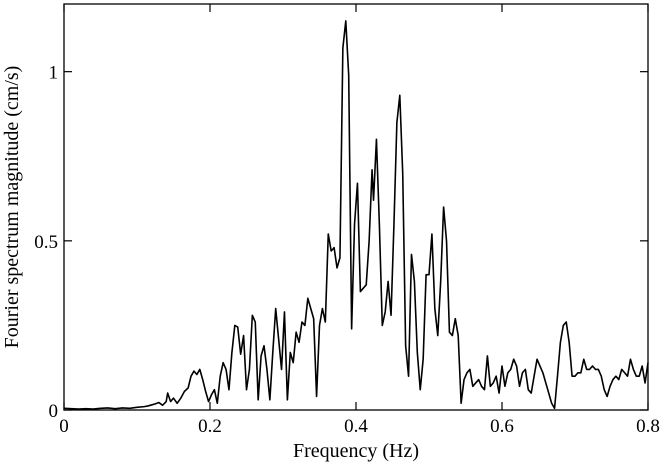 The height and width of the screenshot is (469, 664). I want to click on x-axis-label: Frequency (Hz), so click(356, 451).